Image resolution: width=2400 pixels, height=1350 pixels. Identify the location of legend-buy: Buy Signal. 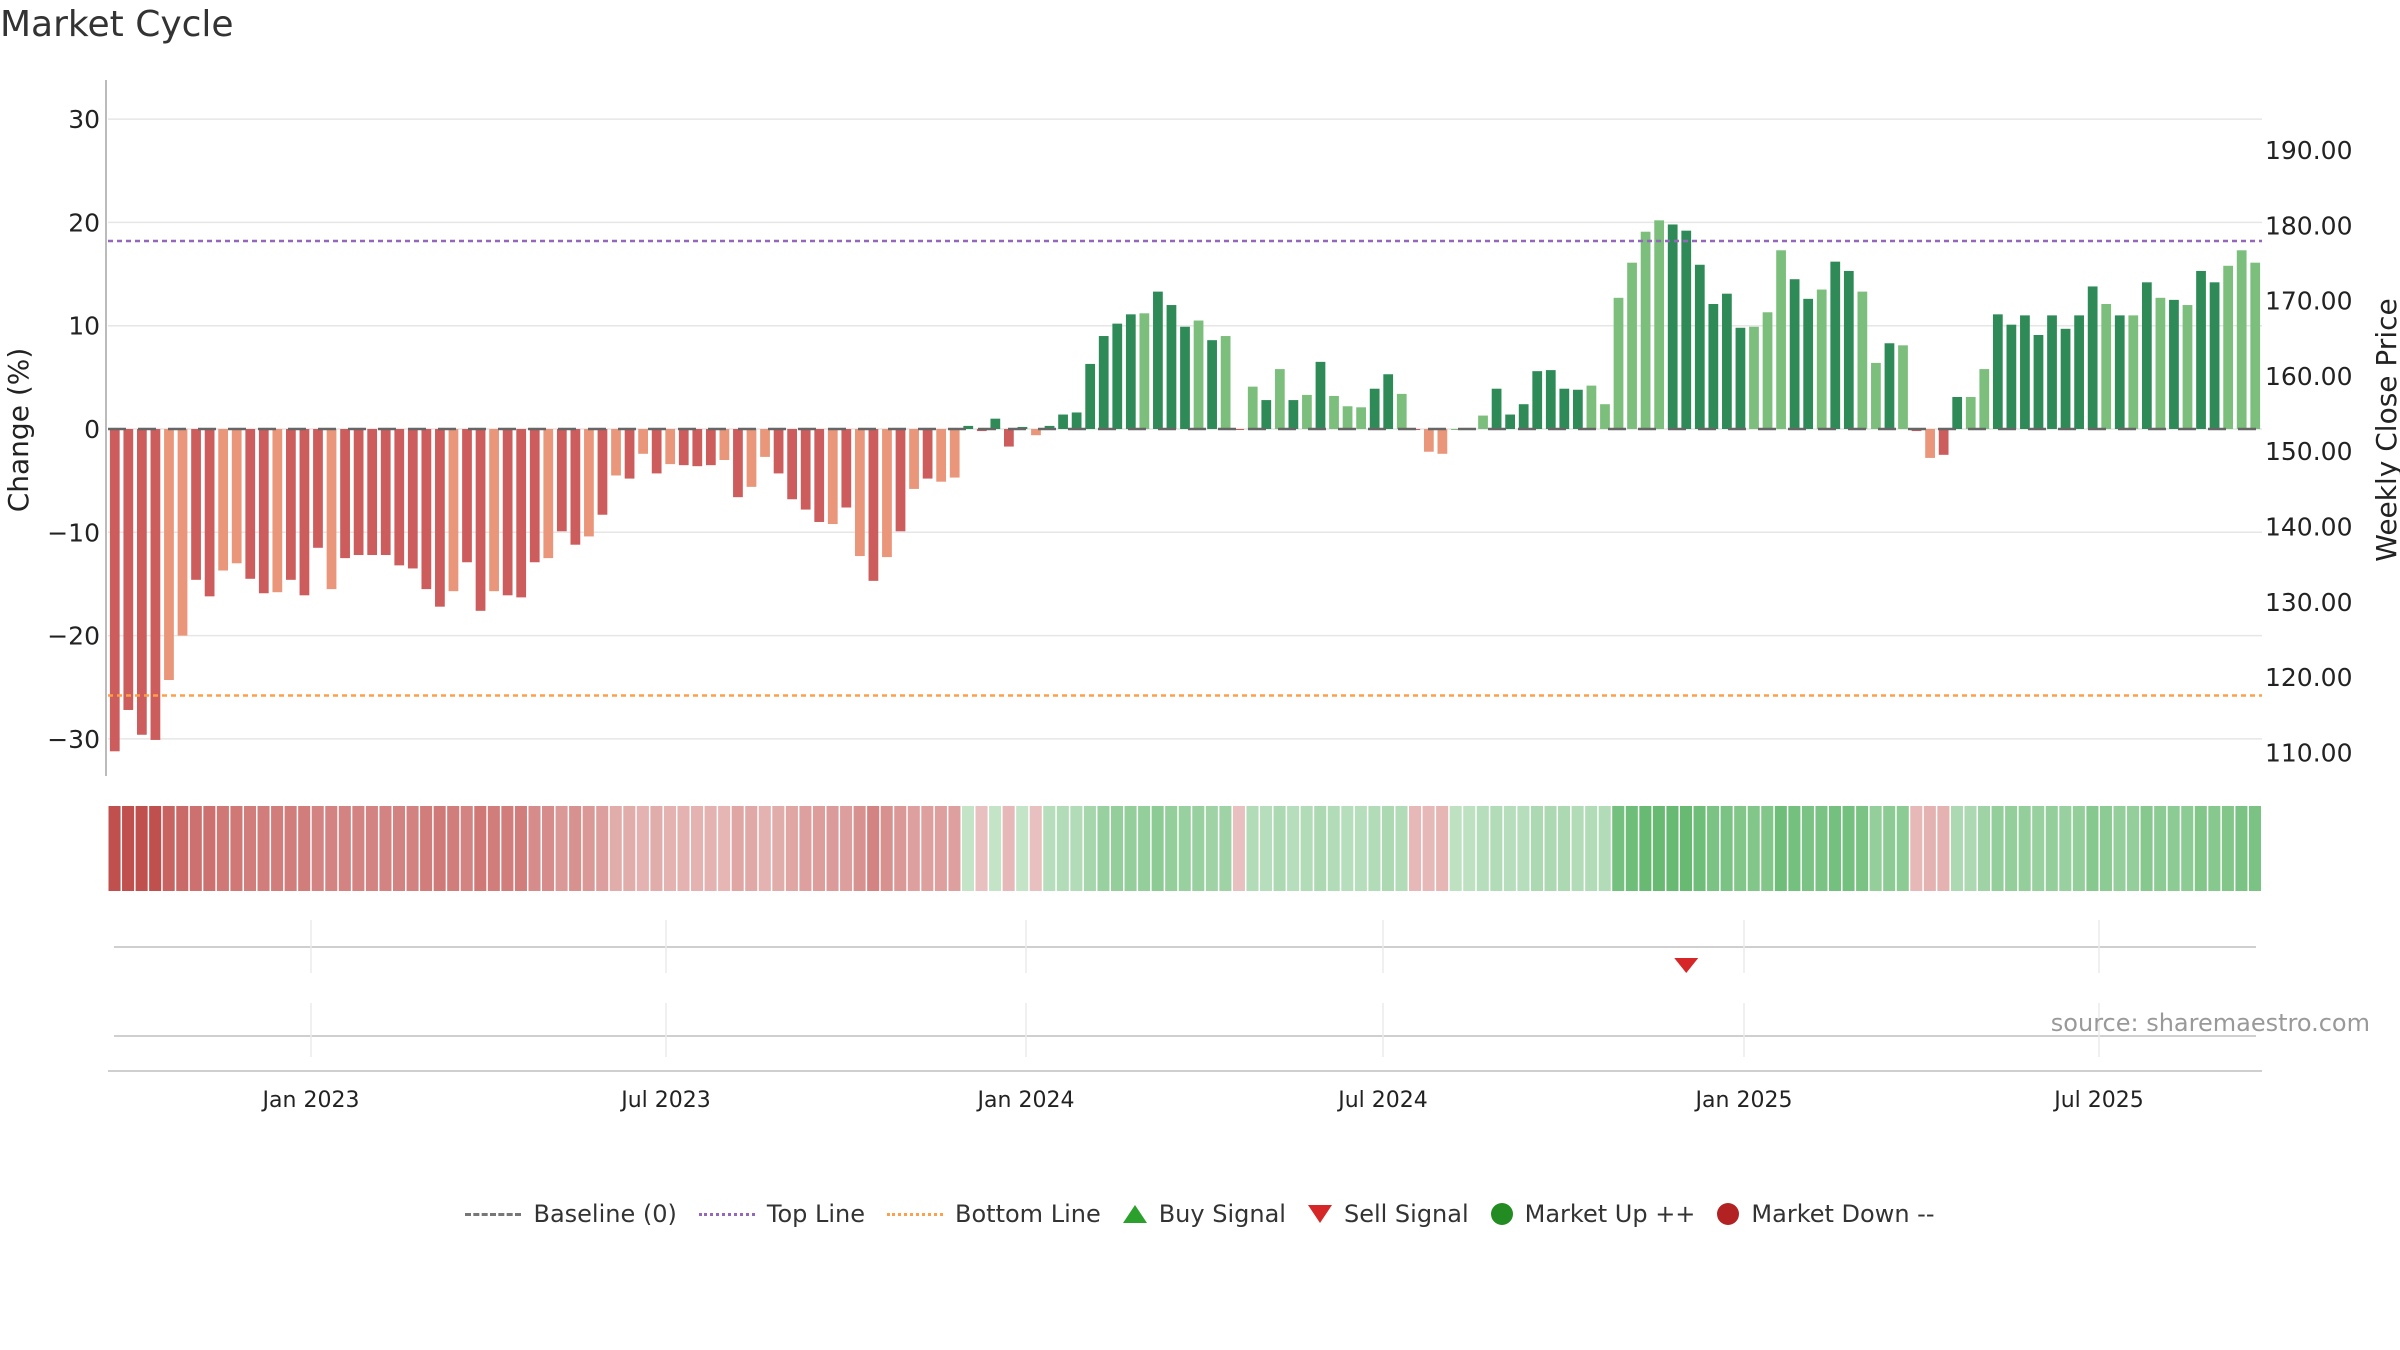
(1204, 1214).